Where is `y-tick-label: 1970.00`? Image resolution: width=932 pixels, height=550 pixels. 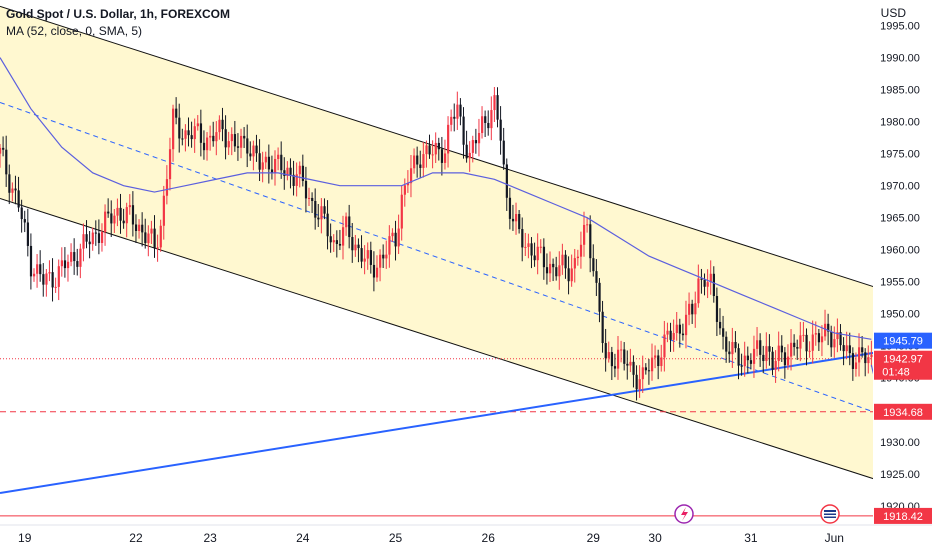 y-tick-label: 1970.00 is located at coordinates (900, 187).